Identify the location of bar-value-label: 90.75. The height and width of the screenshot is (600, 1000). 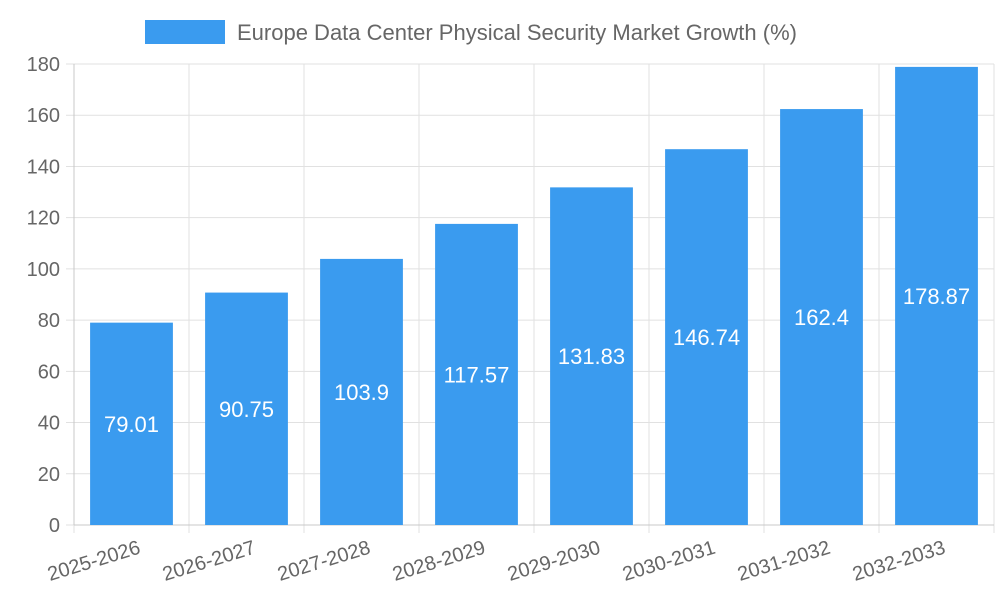
(246, 409).